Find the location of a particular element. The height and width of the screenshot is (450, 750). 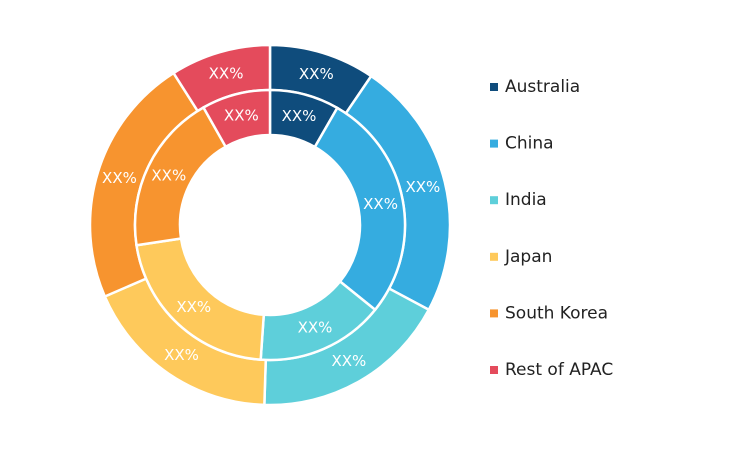

legend-label: Australia is located at coordinates (542, 87).